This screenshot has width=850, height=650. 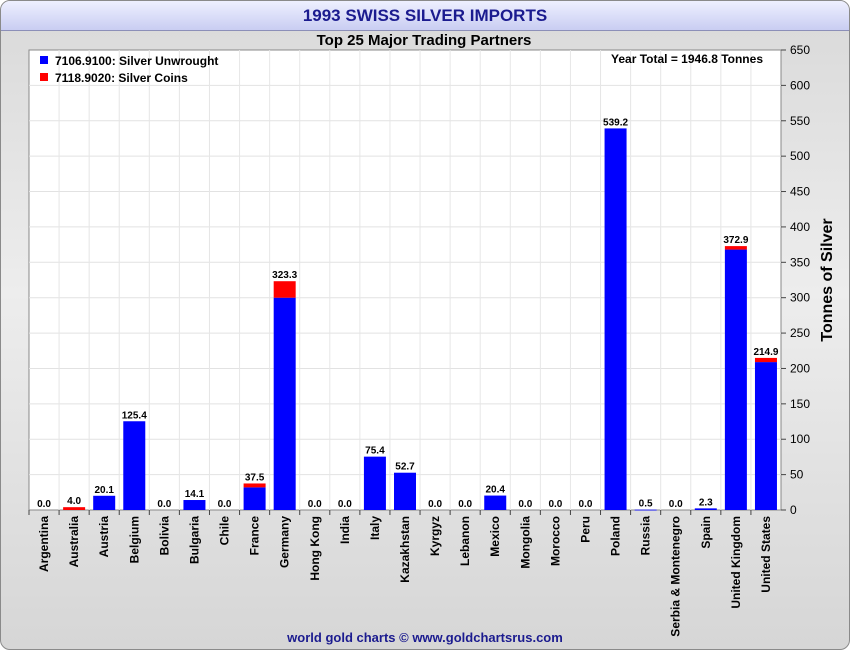 I want to click on year-total-annotation: Year Total = 1946.8 Tonnes, so click(x=687, y=59).